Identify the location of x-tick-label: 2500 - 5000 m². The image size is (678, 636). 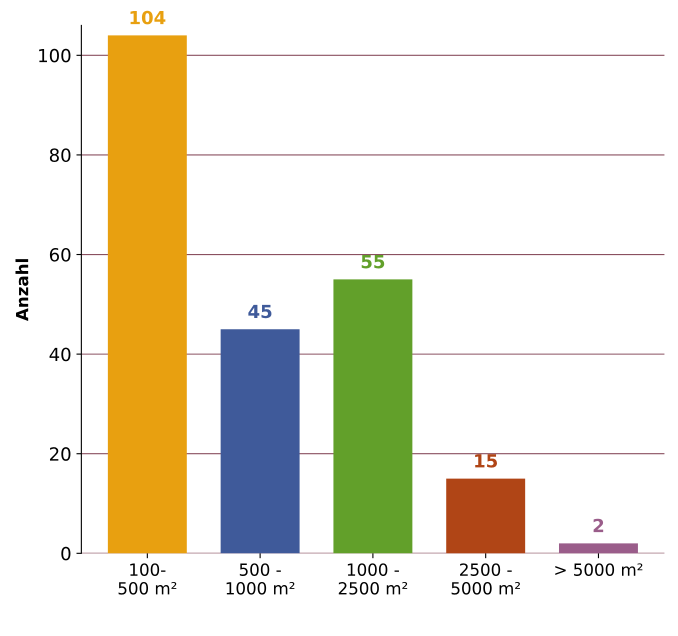
(486, 579).